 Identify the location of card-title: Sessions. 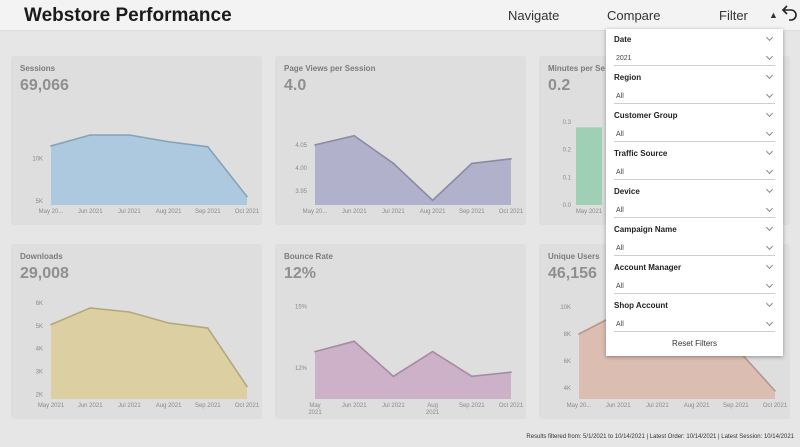
(38, 68).